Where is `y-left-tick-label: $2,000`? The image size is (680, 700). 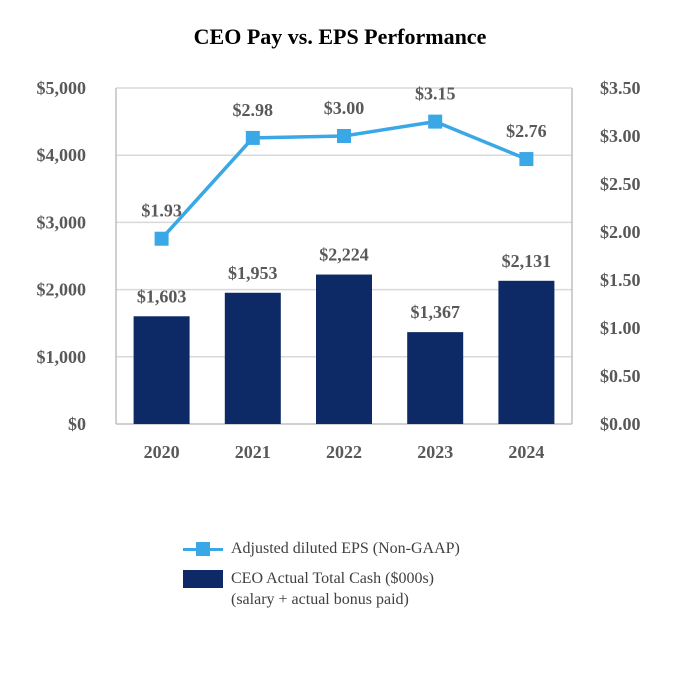
y-left-tick-label: $2,000 is located at coordinates (62, 290).